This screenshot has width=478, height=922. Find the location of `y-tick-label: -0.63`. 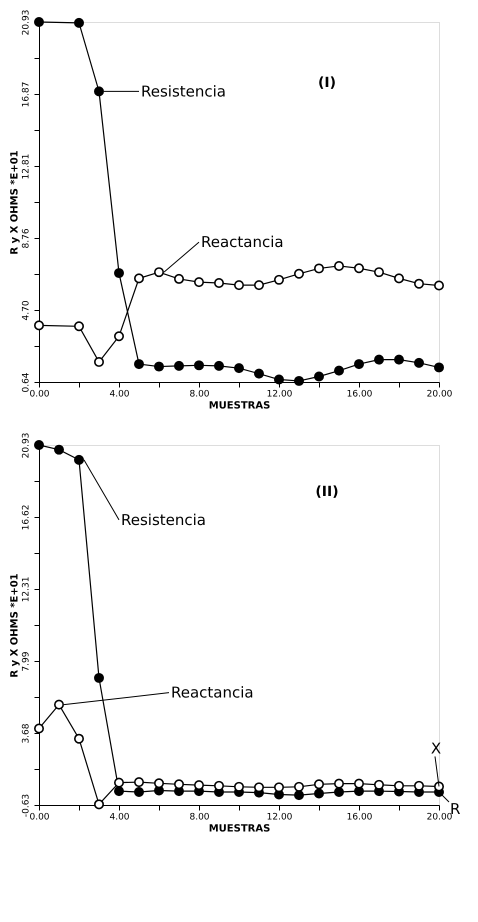

y-tick-label: -0.63 is located at coordinates (27, 806).